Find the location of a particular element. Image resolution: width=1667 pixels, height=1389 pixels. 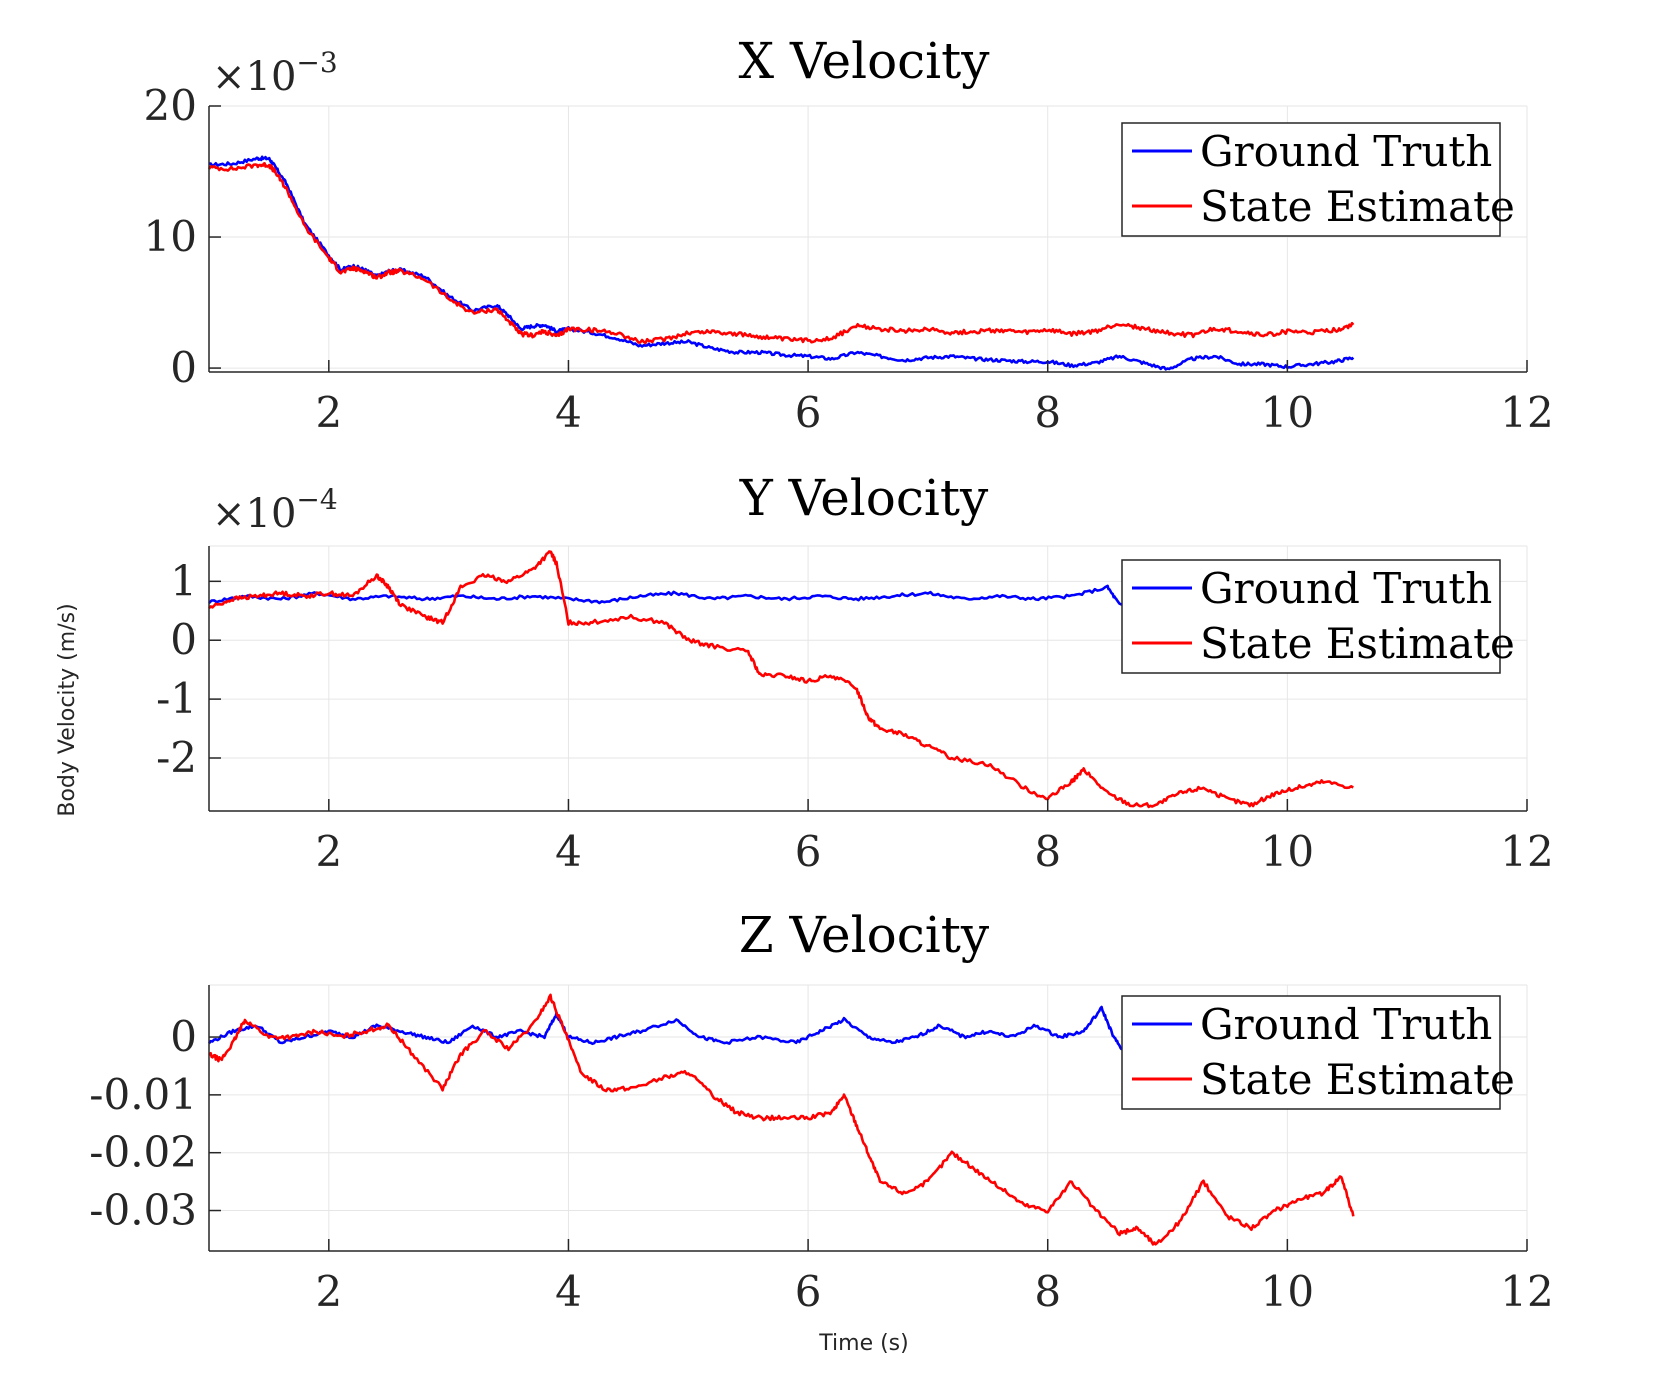

y-tick-label: 1 is located at coordinates (183, 580).